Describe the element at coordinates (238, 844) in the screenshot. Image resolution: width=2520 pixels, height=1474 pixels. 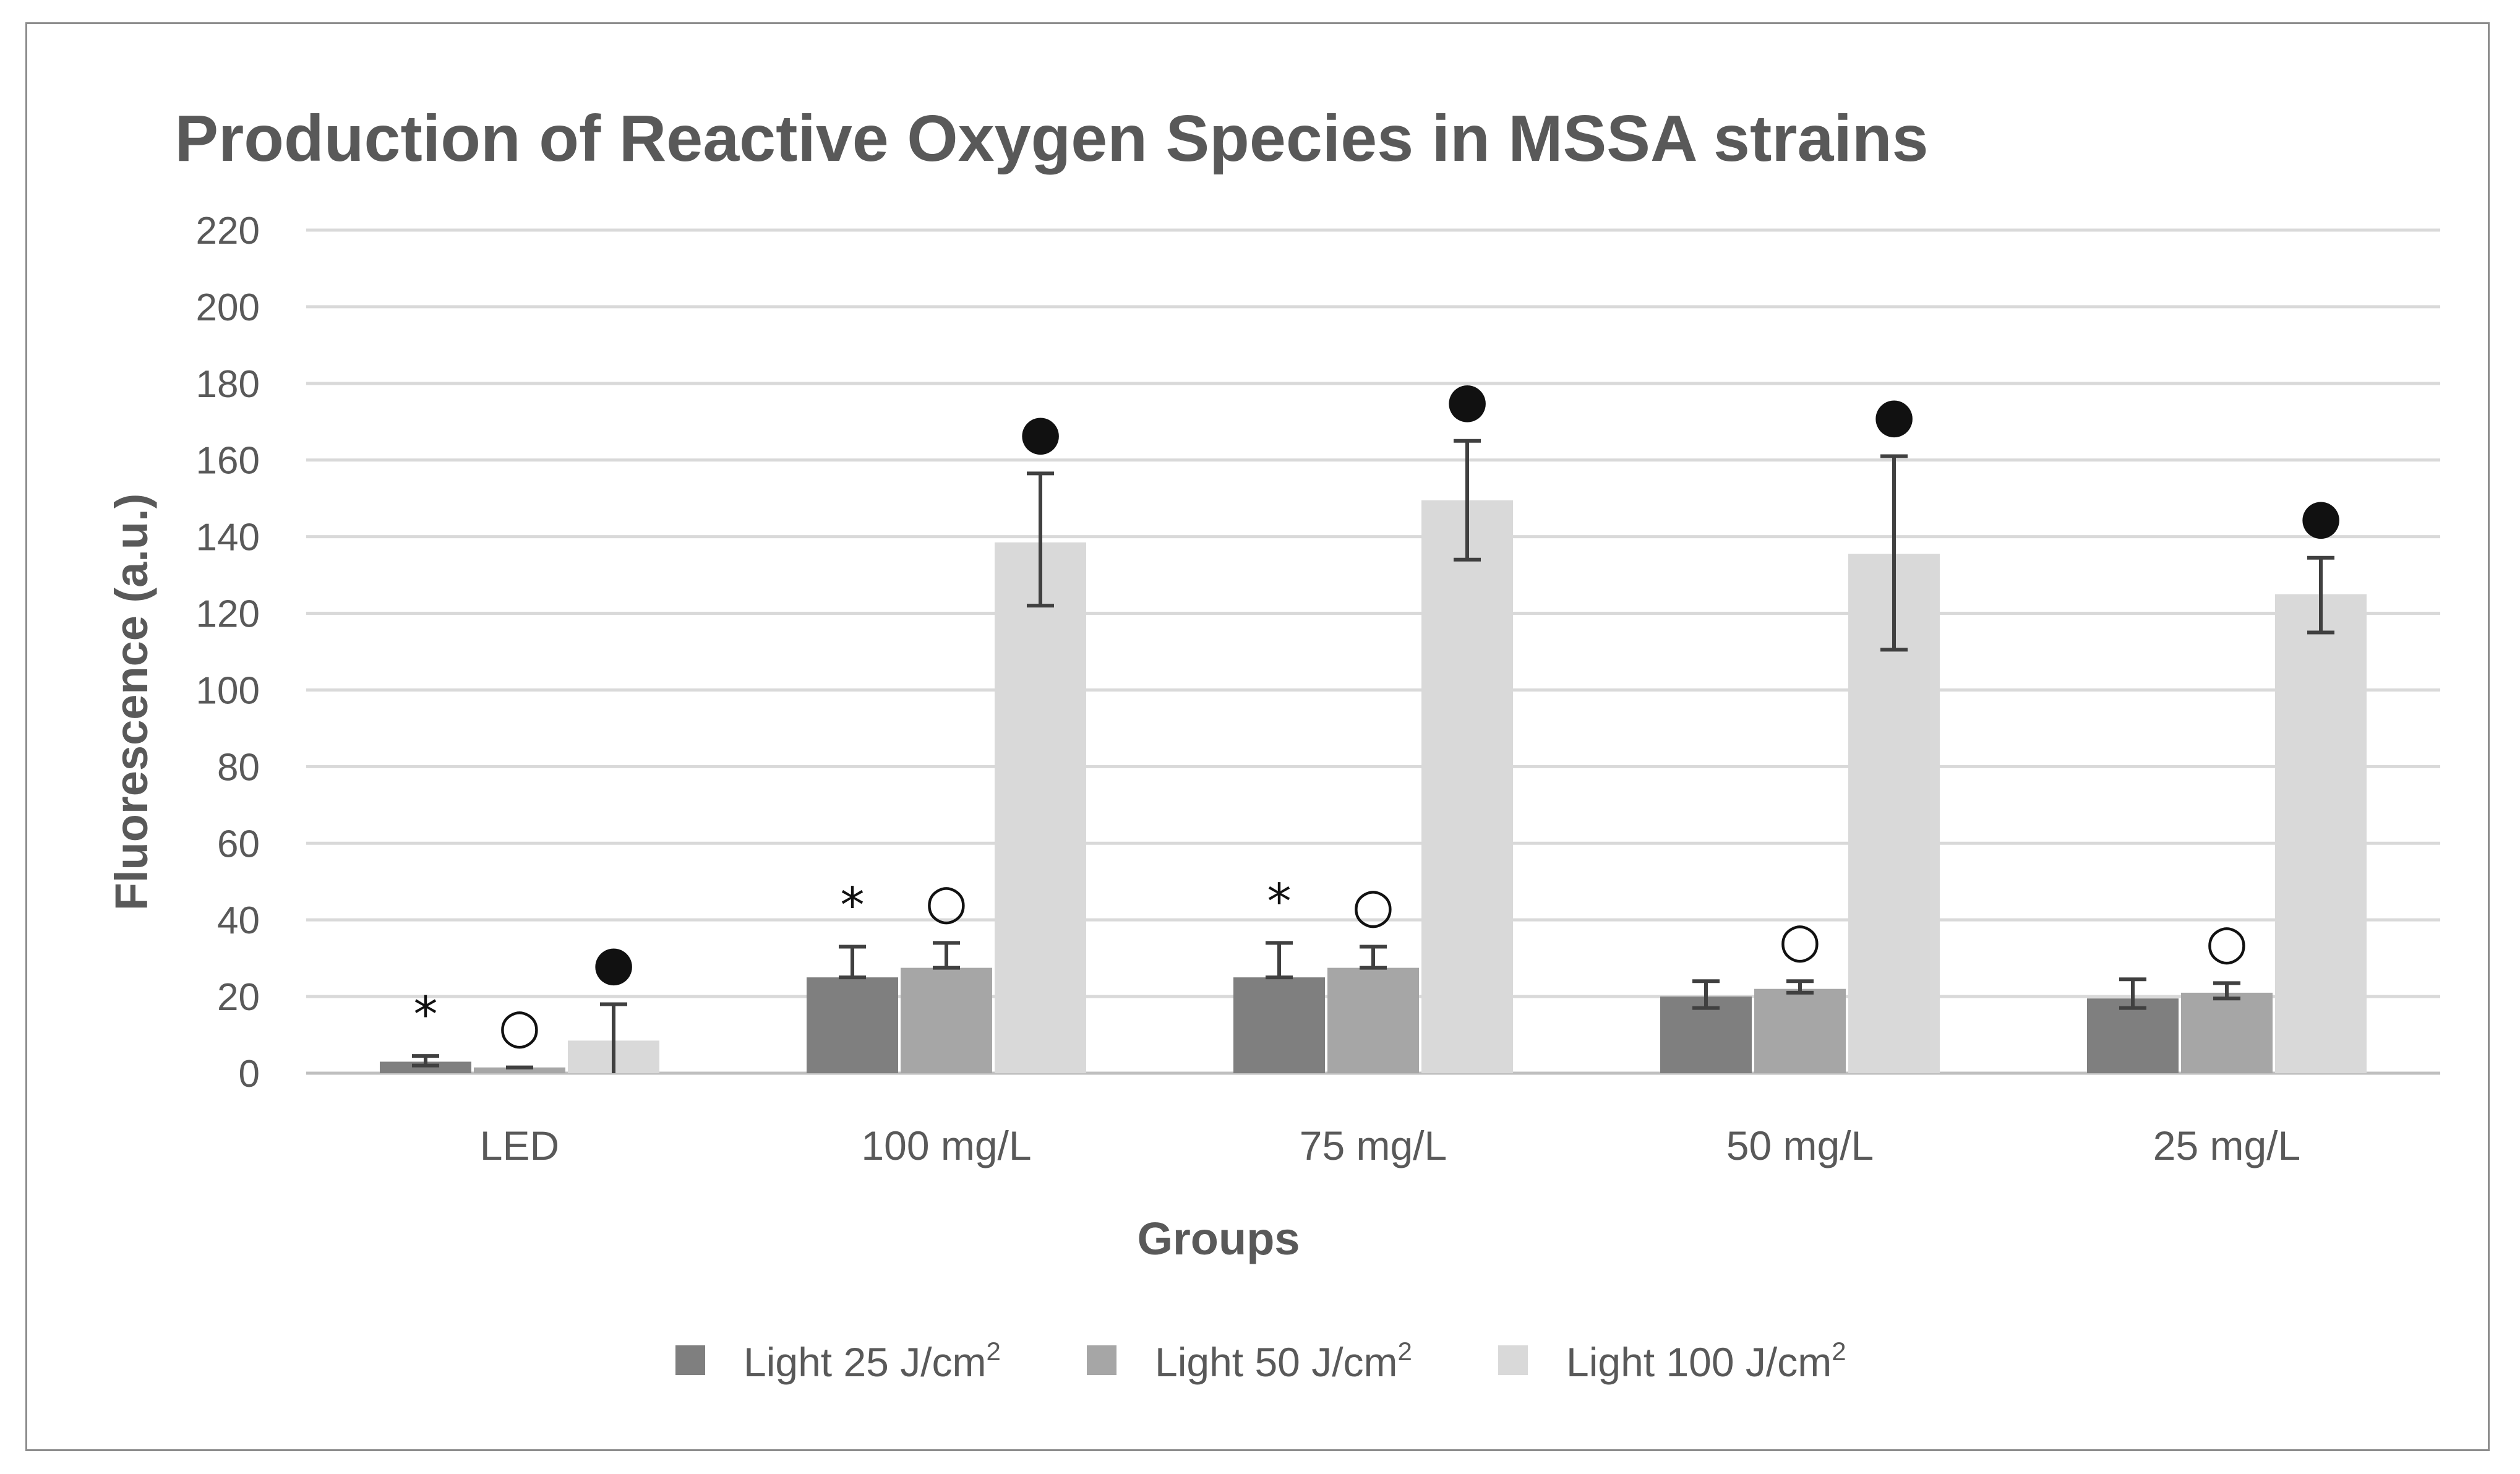
I see `y-tick-label: 60` at that location.